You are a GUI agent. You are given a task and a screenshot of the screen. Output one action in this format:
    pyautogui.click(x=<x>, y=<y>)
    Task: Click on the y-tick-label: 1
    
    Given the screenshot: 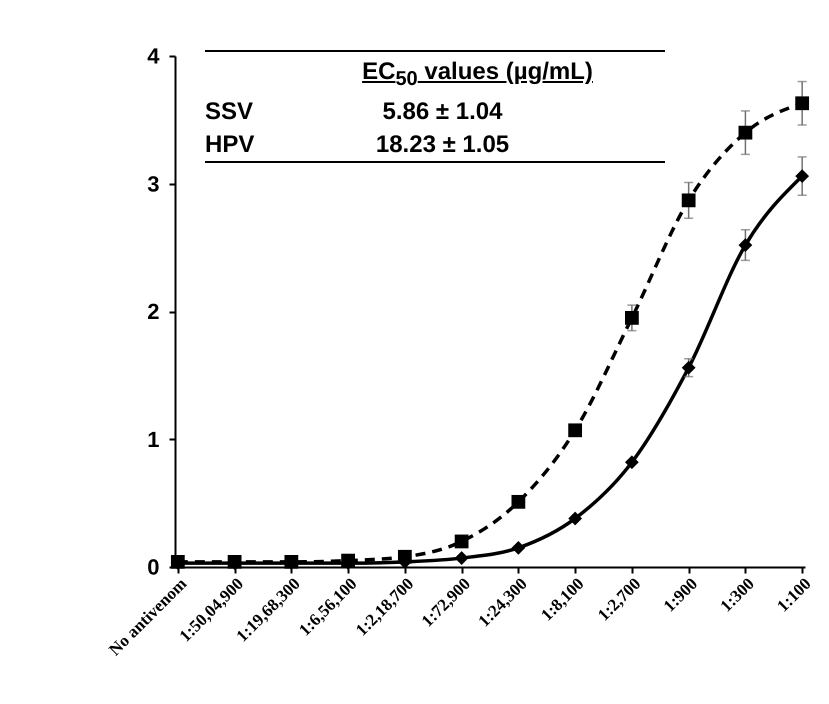 What is the action you would take?
    pyautogui.click(x=153, y=439)
    